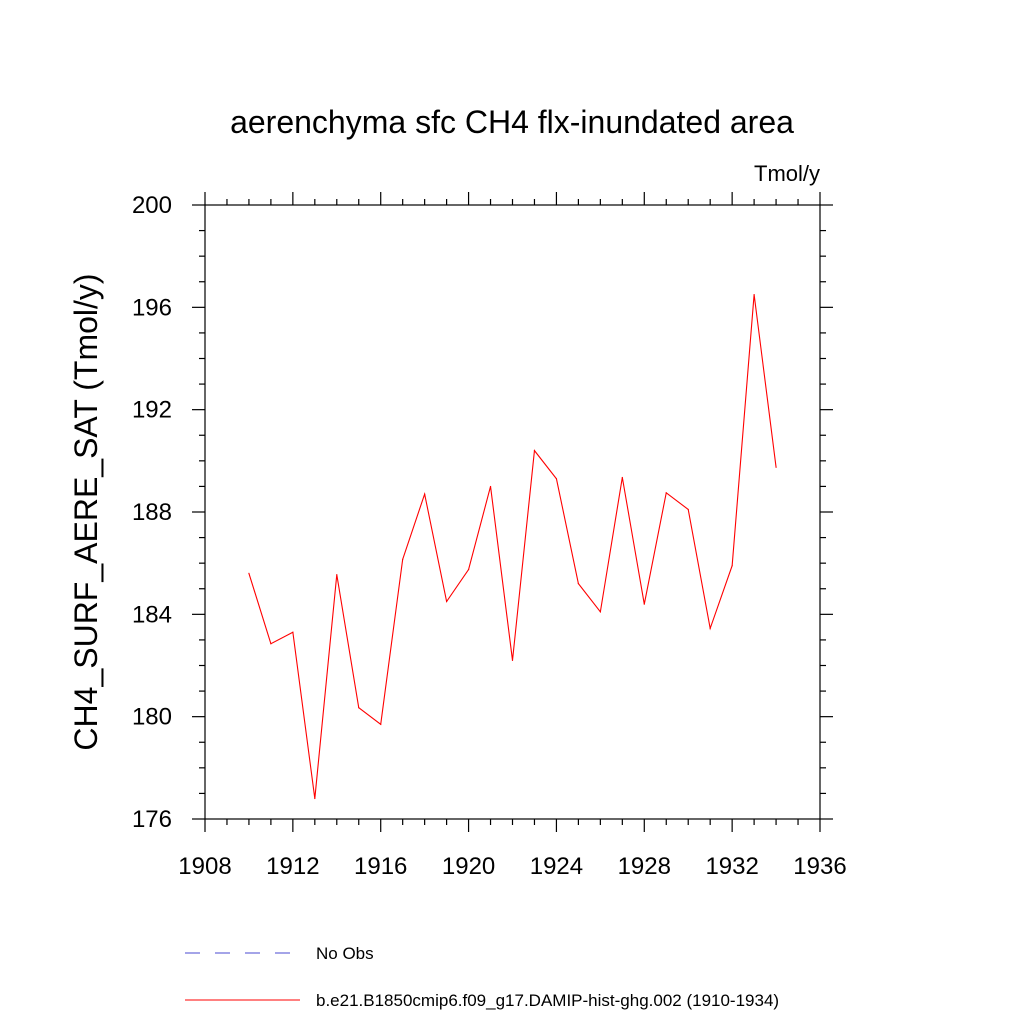 The width and height of the screenshot is (1024, 1024). I want to click on y-axis-label: CH4_SURF_AERE_SAT (Tmol/y), so click(86, 511).